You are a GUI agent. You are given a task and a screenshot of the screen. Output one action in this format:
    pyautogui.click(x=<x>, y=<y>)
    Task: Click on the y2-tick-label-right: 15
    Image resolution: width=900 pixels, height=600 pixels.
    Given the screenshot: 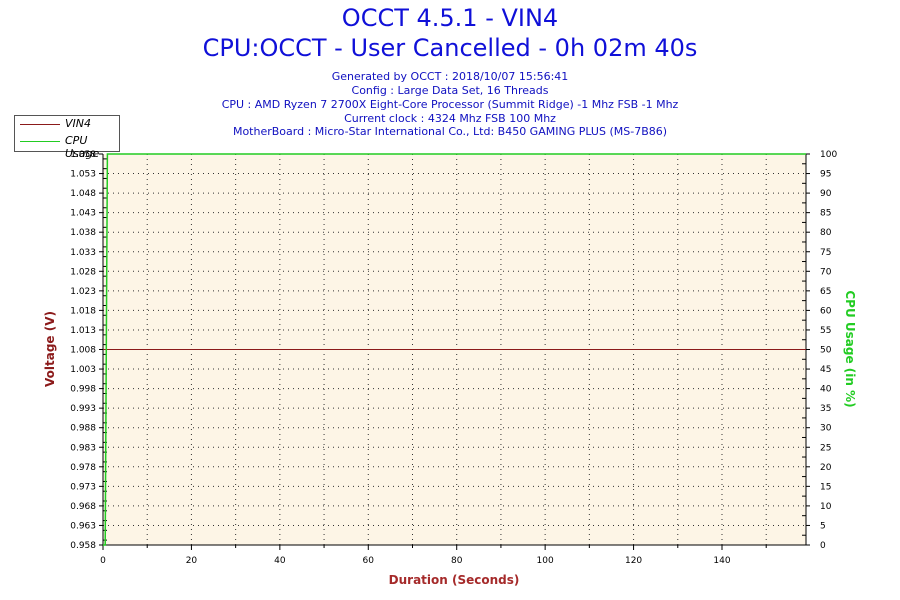 What is the action you would take?
    pyautogui.click(x=825, y=487)
    